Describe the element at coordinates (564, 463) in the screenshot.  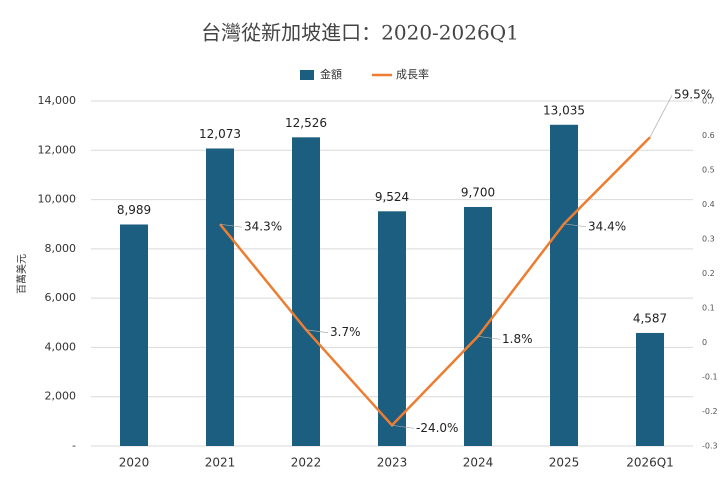
I see `x-tick-label: 2025` at that location.